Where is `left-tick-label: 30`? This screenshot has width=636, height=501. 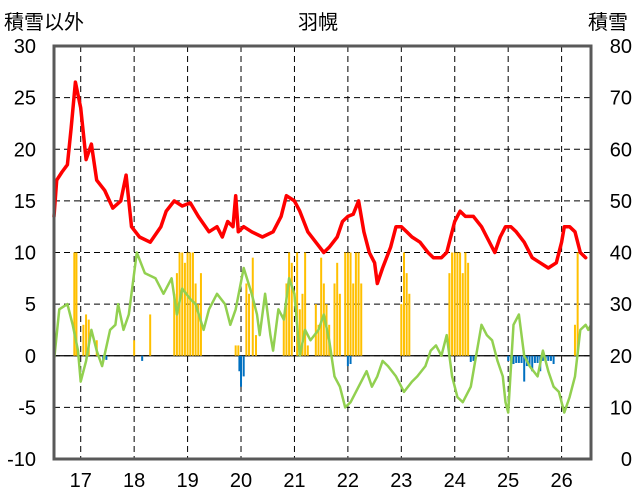 left-tick-label: 30 is located at coordinates (25, 47).